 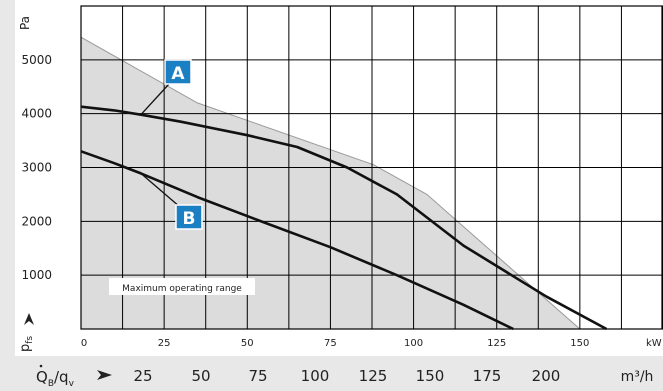 What do you see at coordinates (487, 376) in the screenshot?
I see `flow-tick-label: 175` at bounding box center [487, 376].